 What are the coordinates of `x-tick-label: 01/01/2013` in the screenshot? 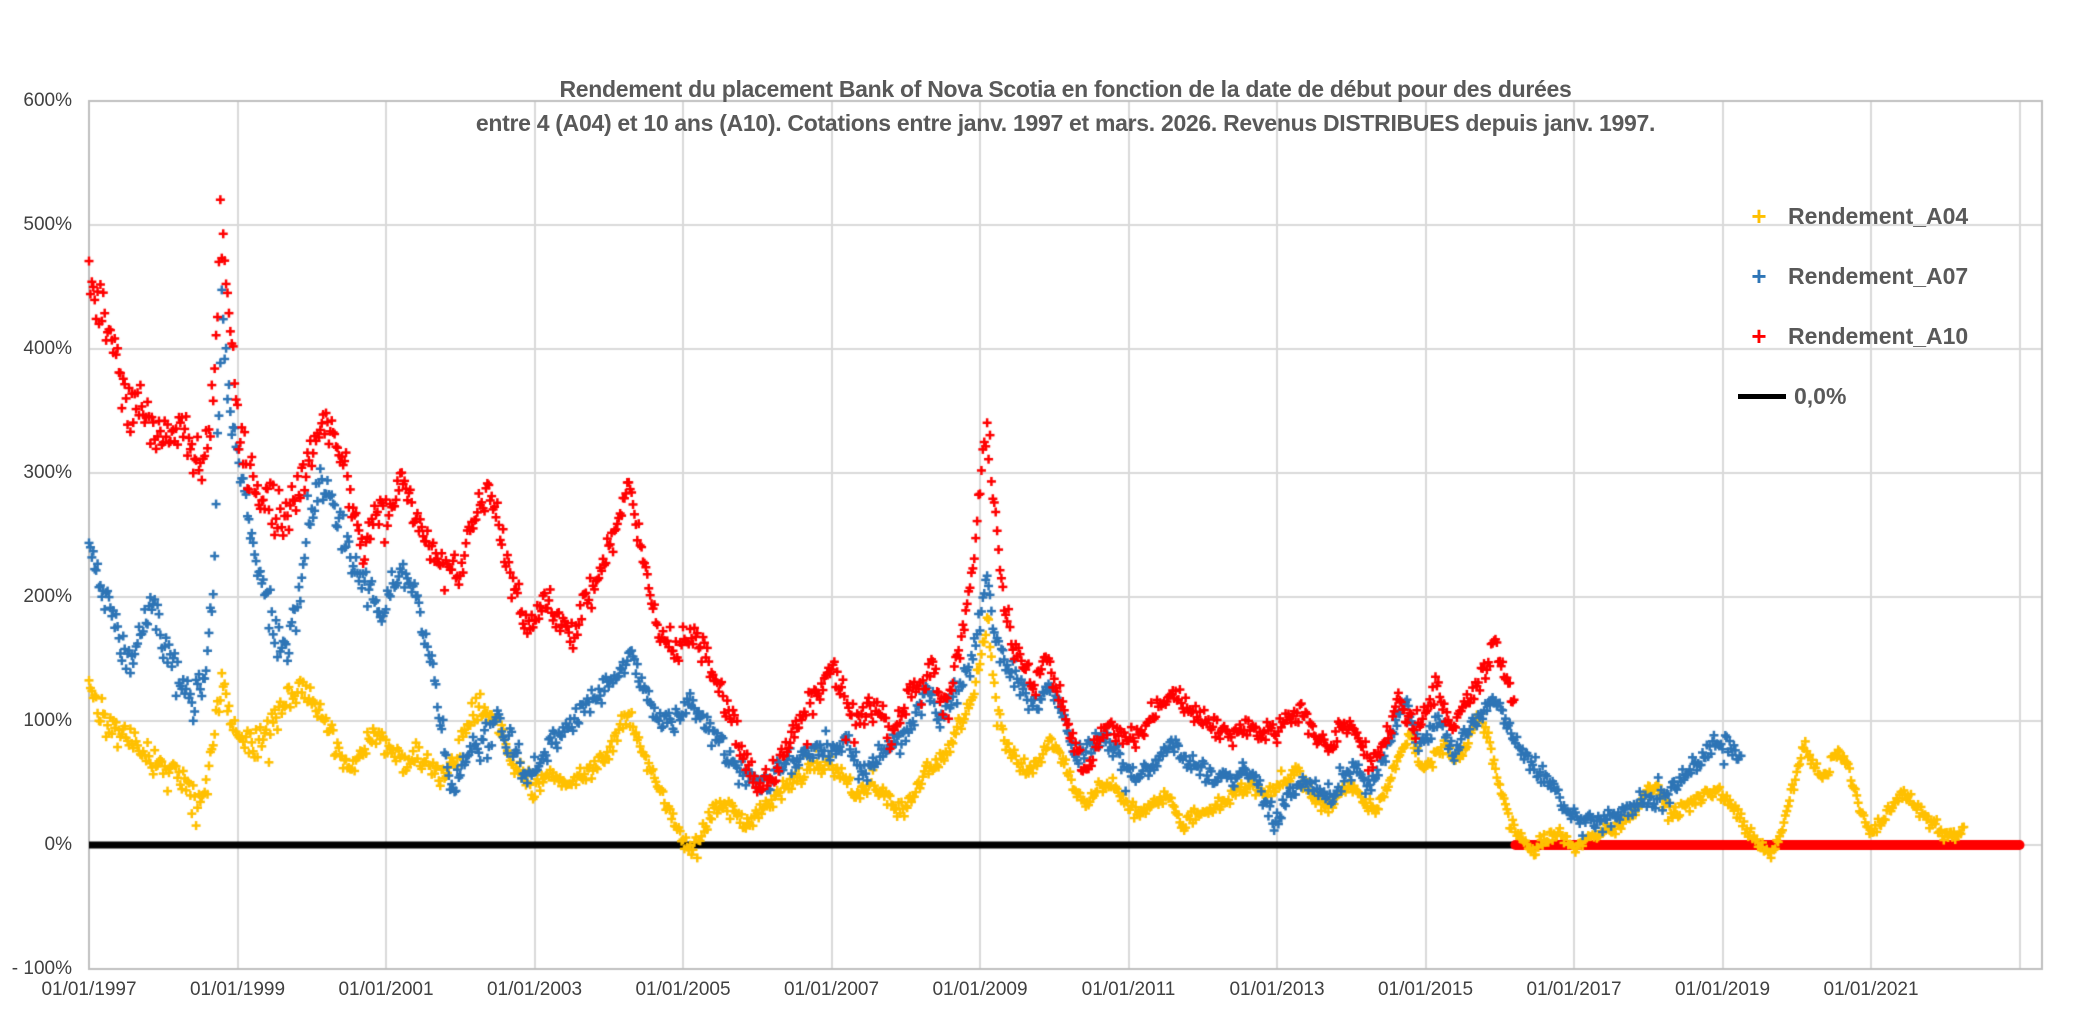 It's located at (1277, 989).